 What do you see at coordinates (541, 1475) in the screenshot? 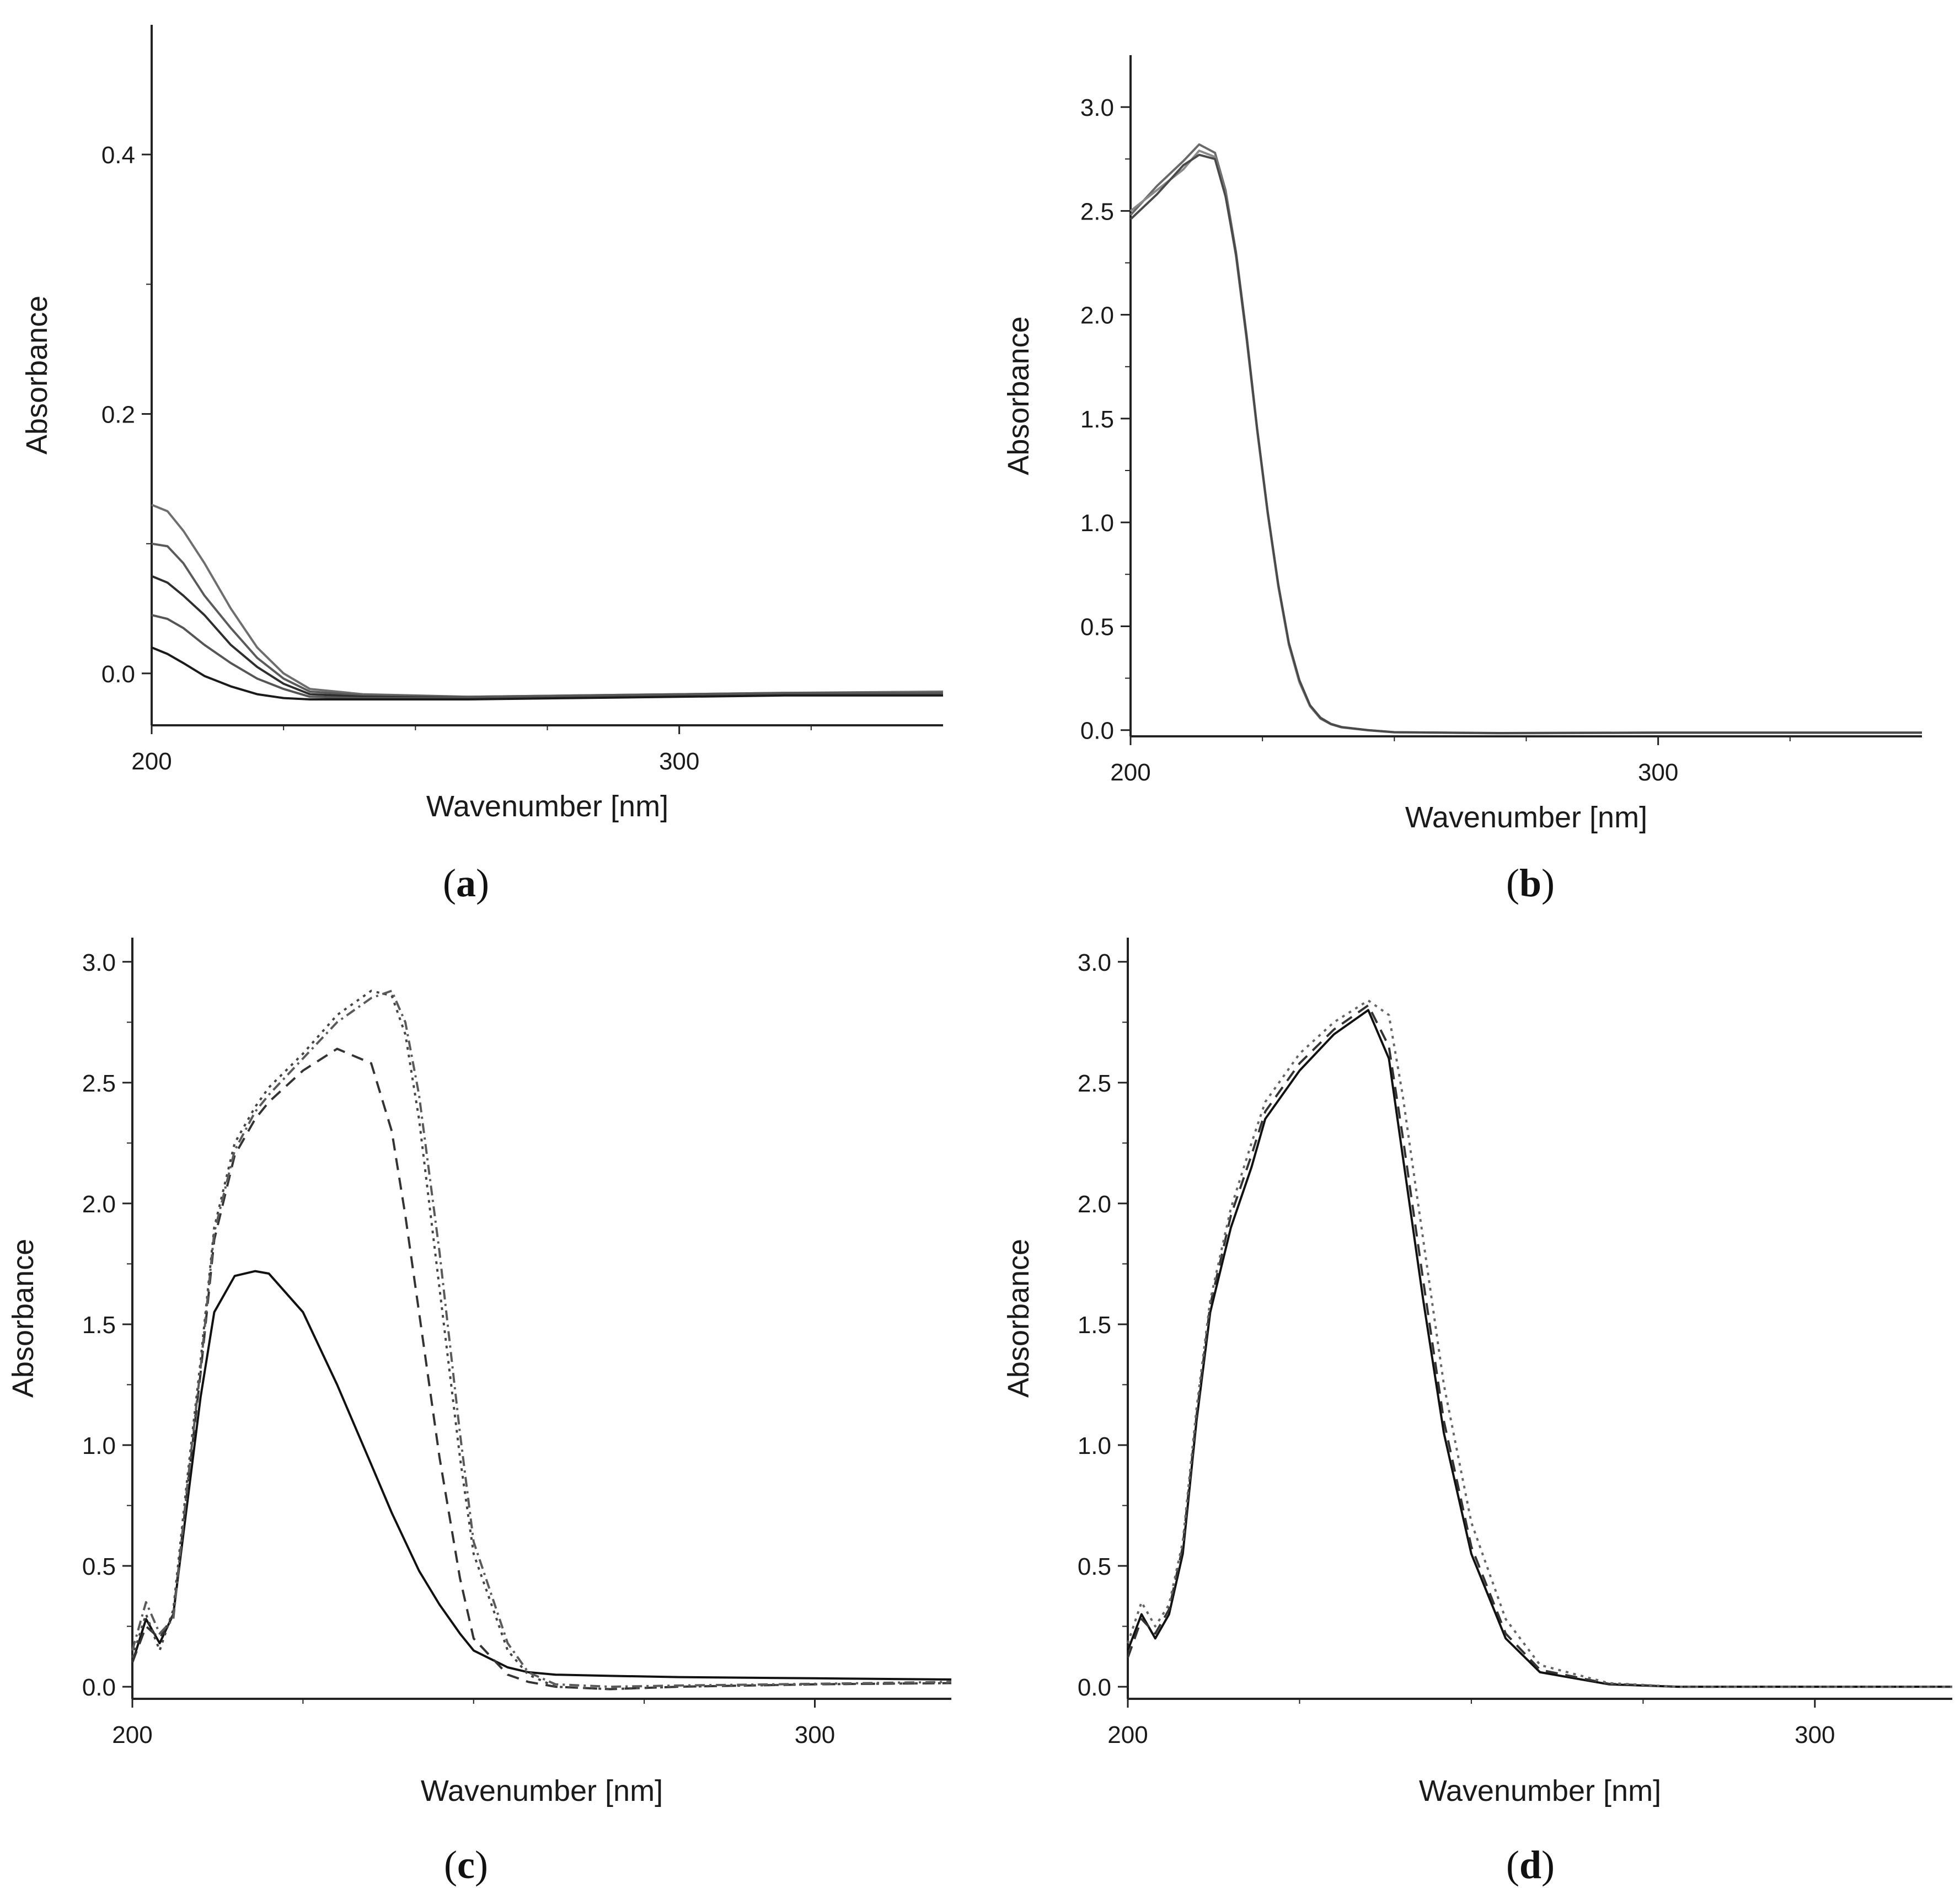
I see `series-line-solid` at bounding box center [541, 1475].